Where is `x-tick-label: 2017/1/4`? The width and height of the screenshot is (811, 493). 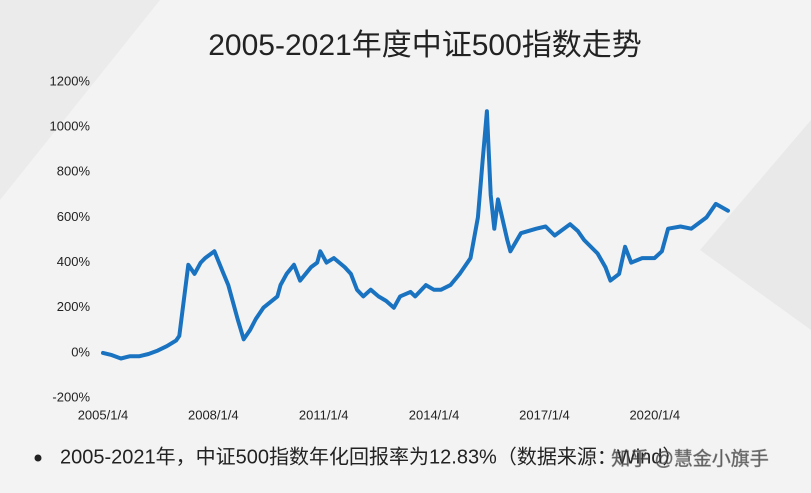
x-tick-label: 2017/1/4 is located at coordinates (544, 414).